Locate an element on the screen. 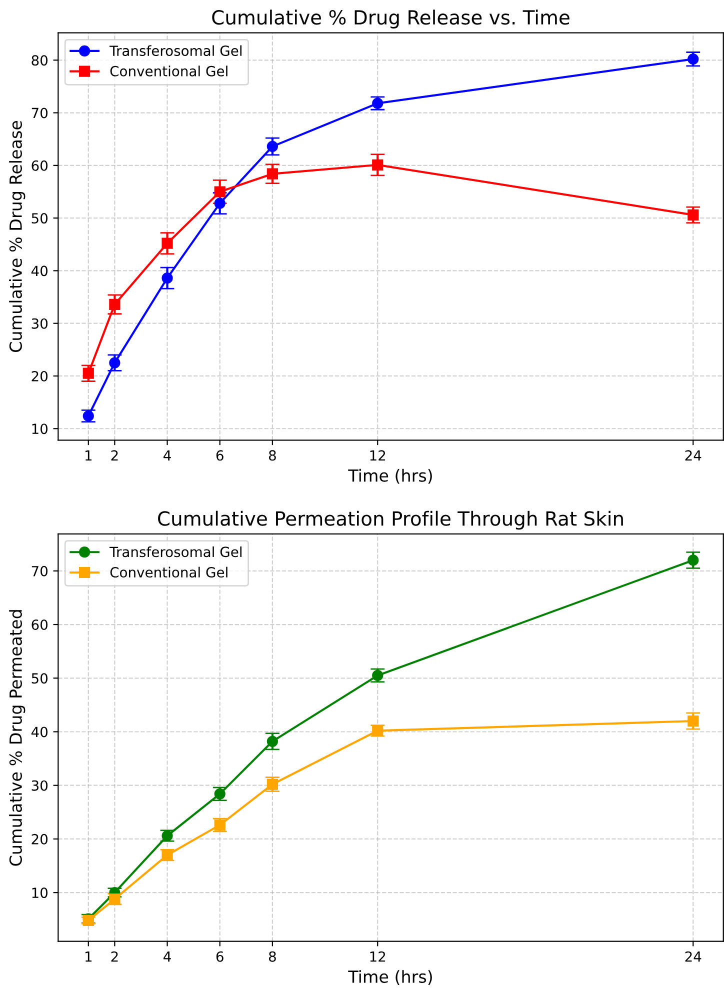 The image size is (727, 993). y-tick-label: 80 is located at coordinates (40, 60).